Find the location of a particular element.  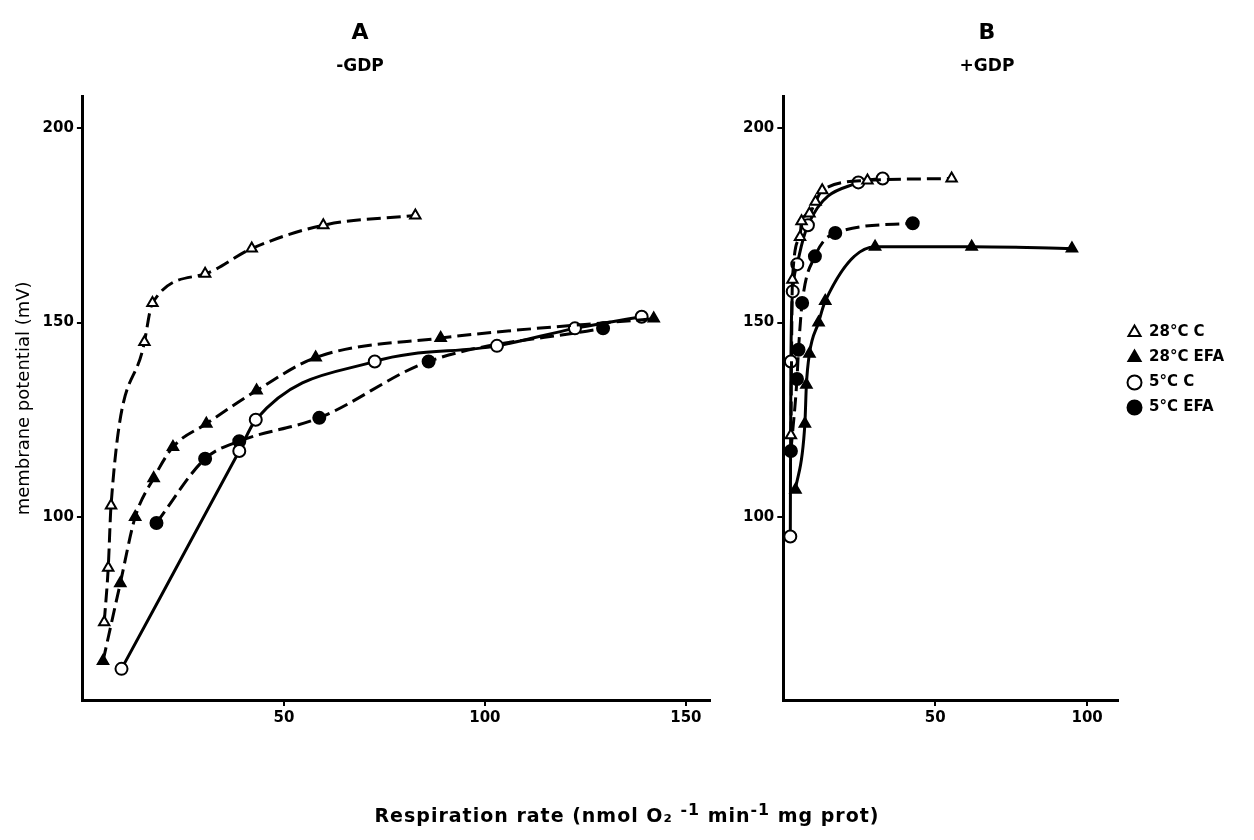

x-axis-title: Respiration rate (nmol O₂ $^{-1}$ min$^{-1}$ mg prot) is located at coordinates (627, 813).